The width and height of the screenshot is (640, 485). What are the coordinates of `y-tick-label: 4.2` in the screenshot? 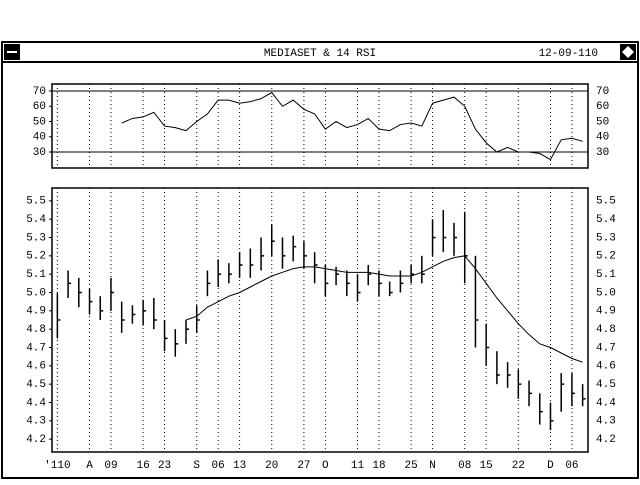 It's located at (36, 440).